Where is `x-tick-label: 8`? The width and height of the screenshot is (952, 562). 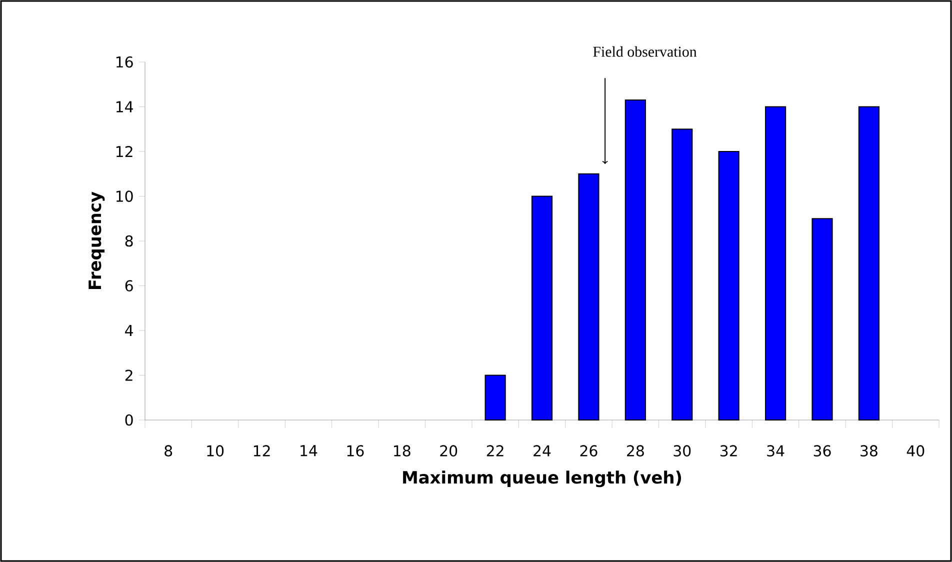 x-tick-label: 8 is located at coordinates (168, 450).